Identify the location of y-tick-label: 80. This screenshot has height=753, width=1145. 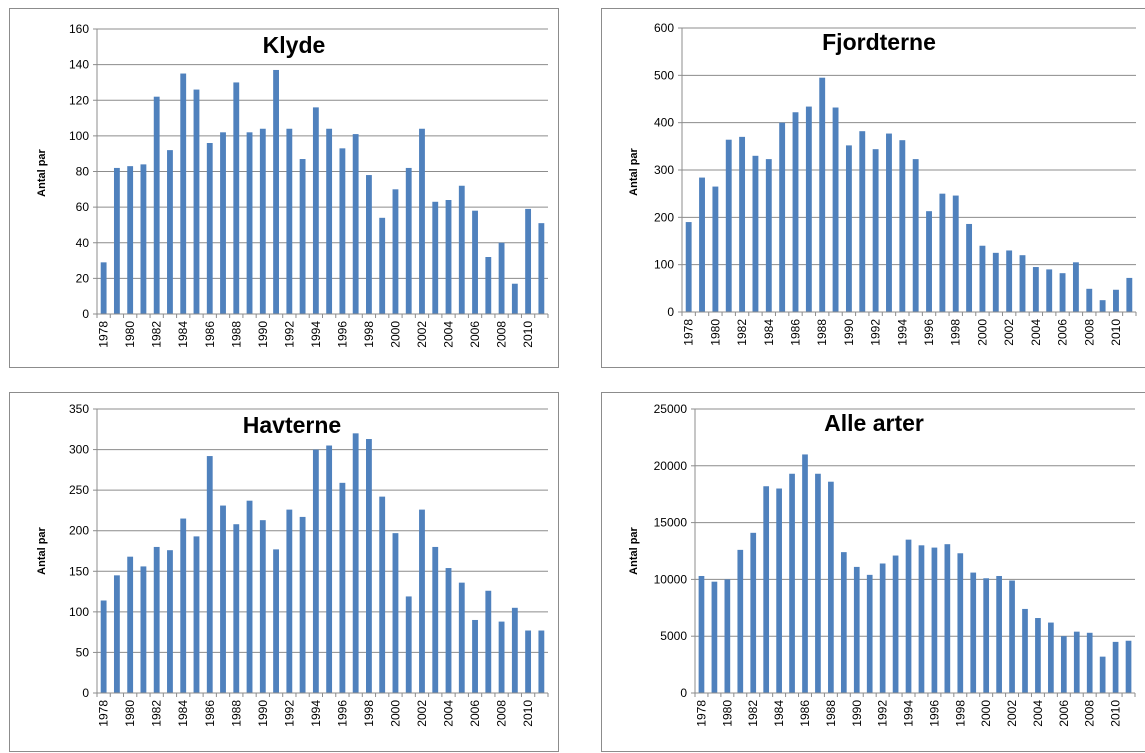
(83, 172).